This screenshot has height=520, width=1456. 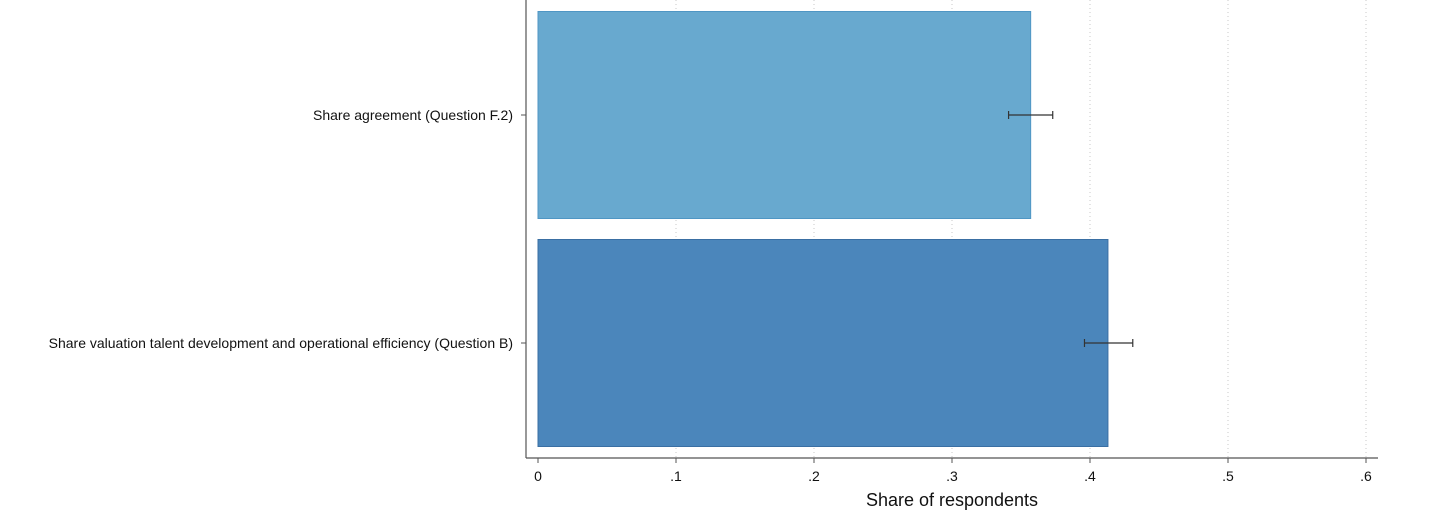 I want to click on x-tick-label-2: .2, so click(x=814, y=476).